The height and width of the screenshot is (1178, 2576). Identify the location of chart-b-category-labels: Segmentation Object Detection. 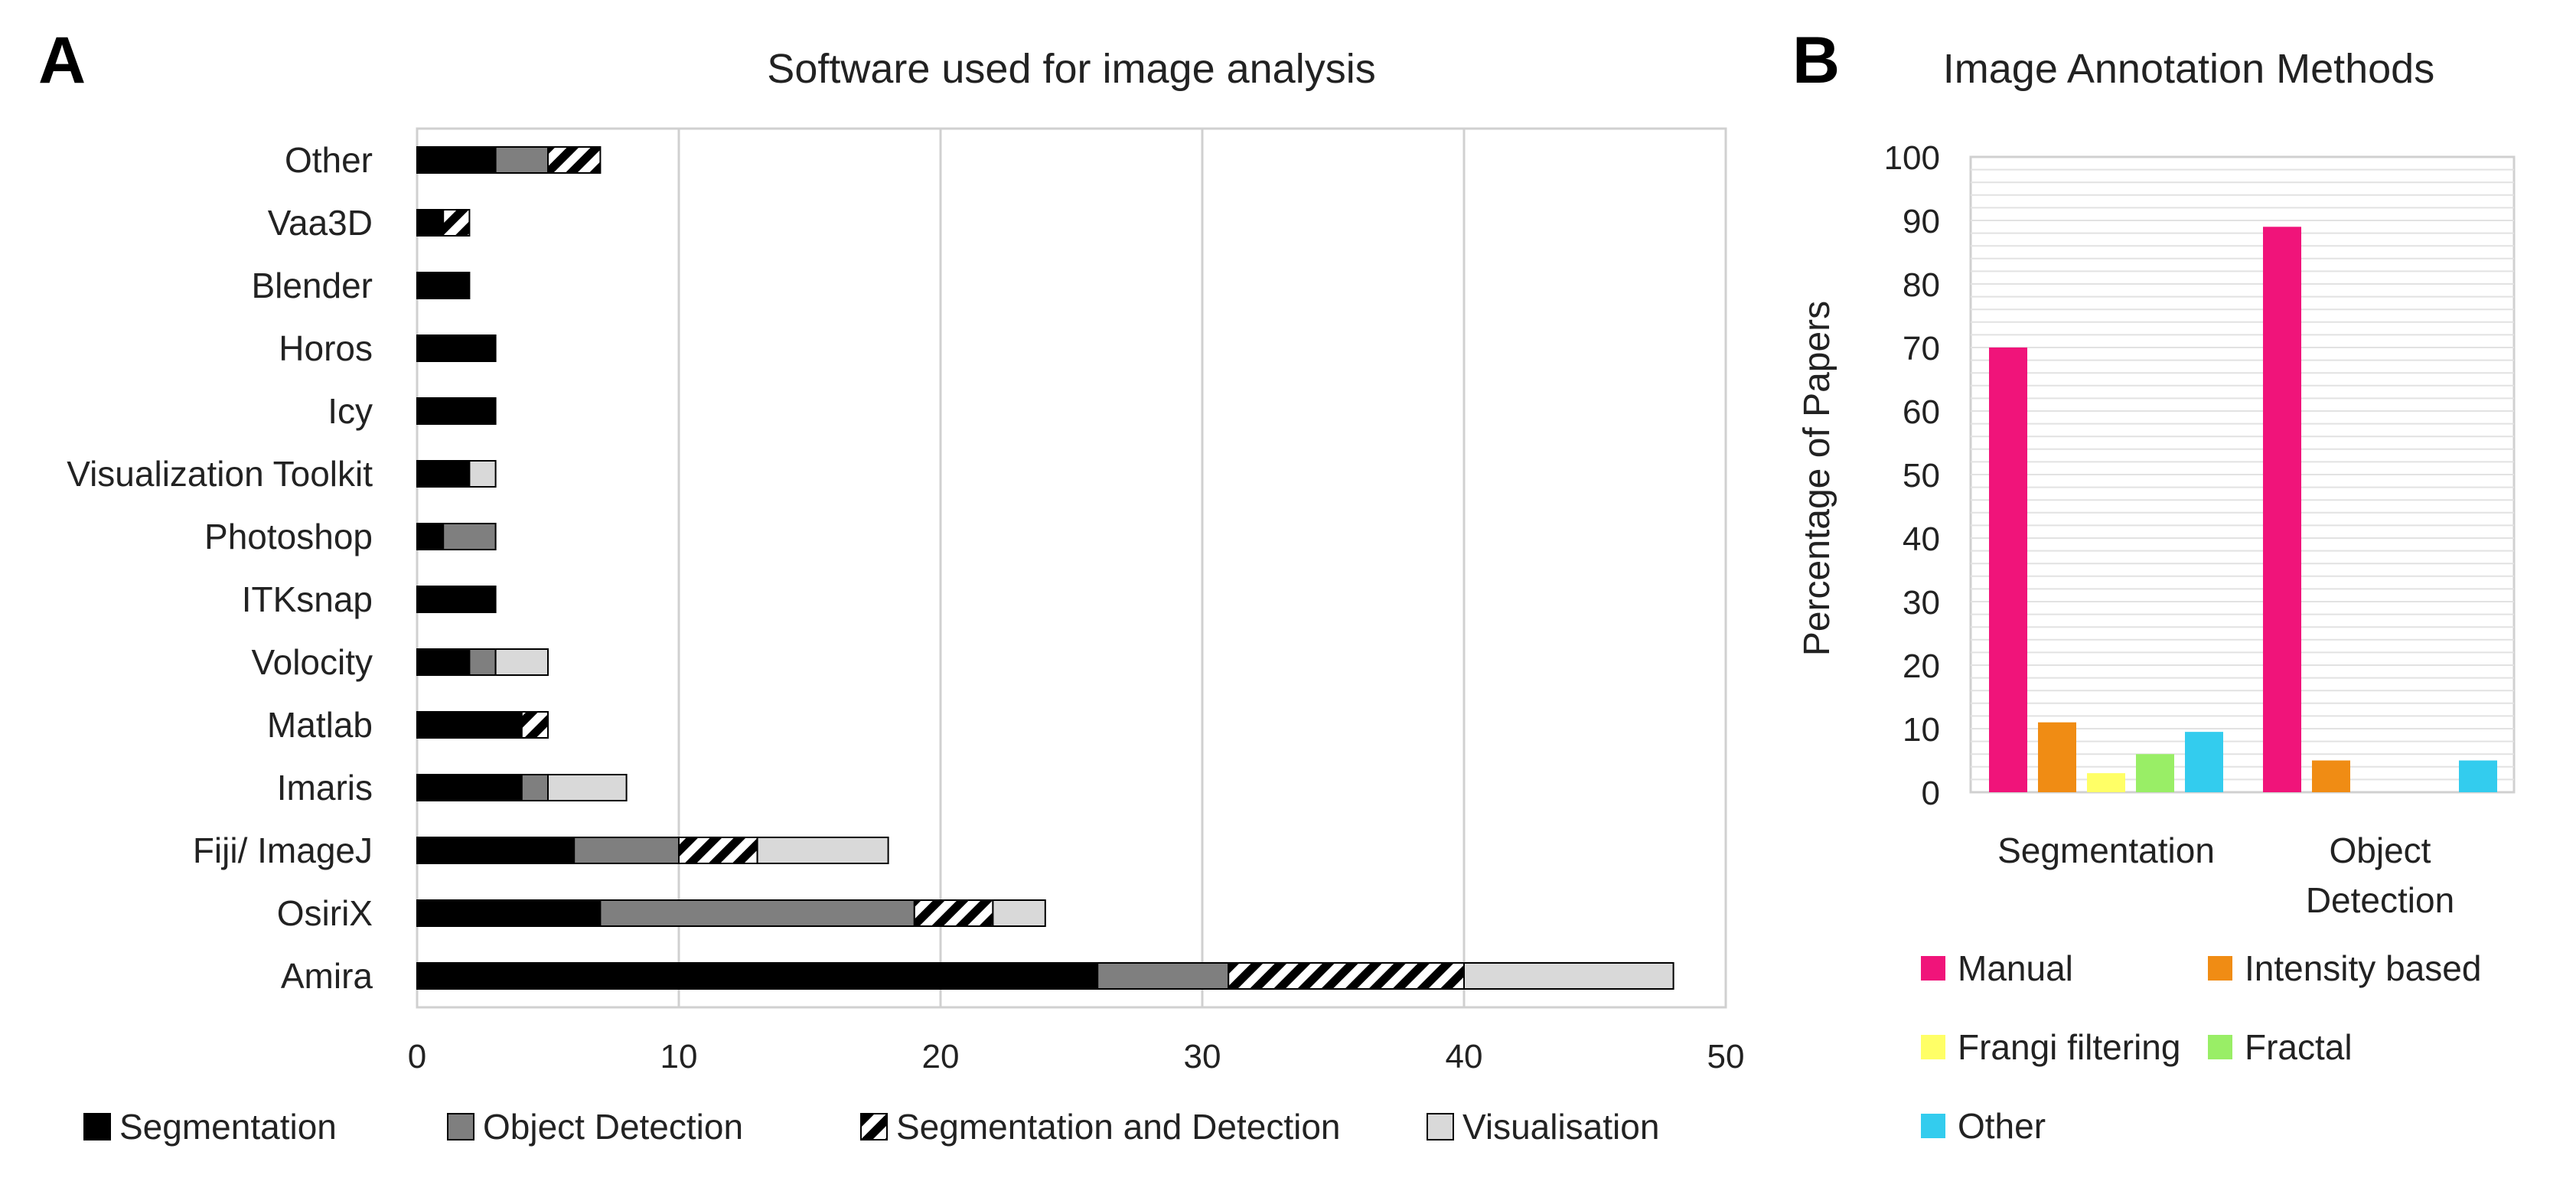
(2225, 875).